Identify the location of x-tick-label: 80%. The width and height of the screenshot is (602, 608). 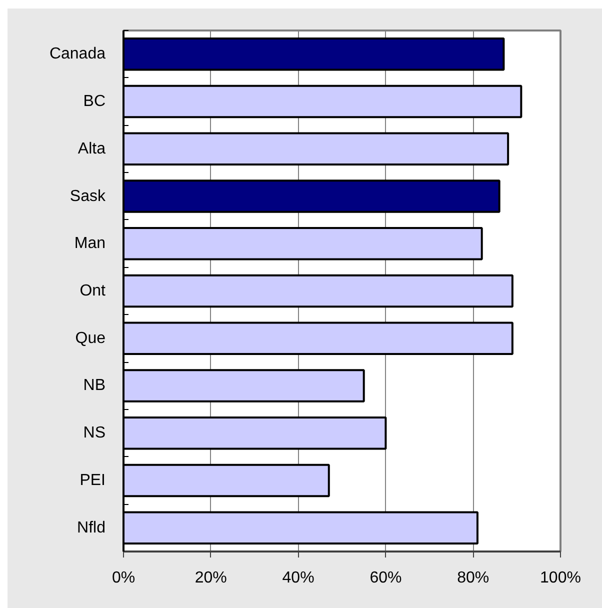
(473, 578).